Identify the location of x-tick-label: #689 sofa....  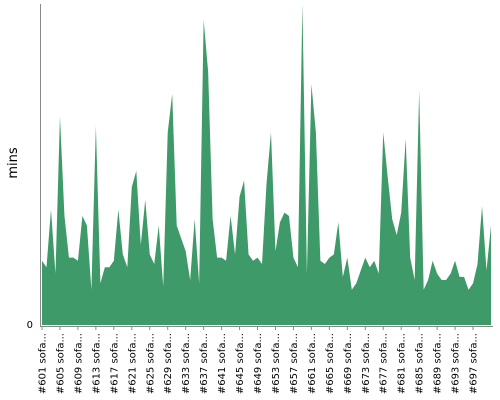
(438, 363).